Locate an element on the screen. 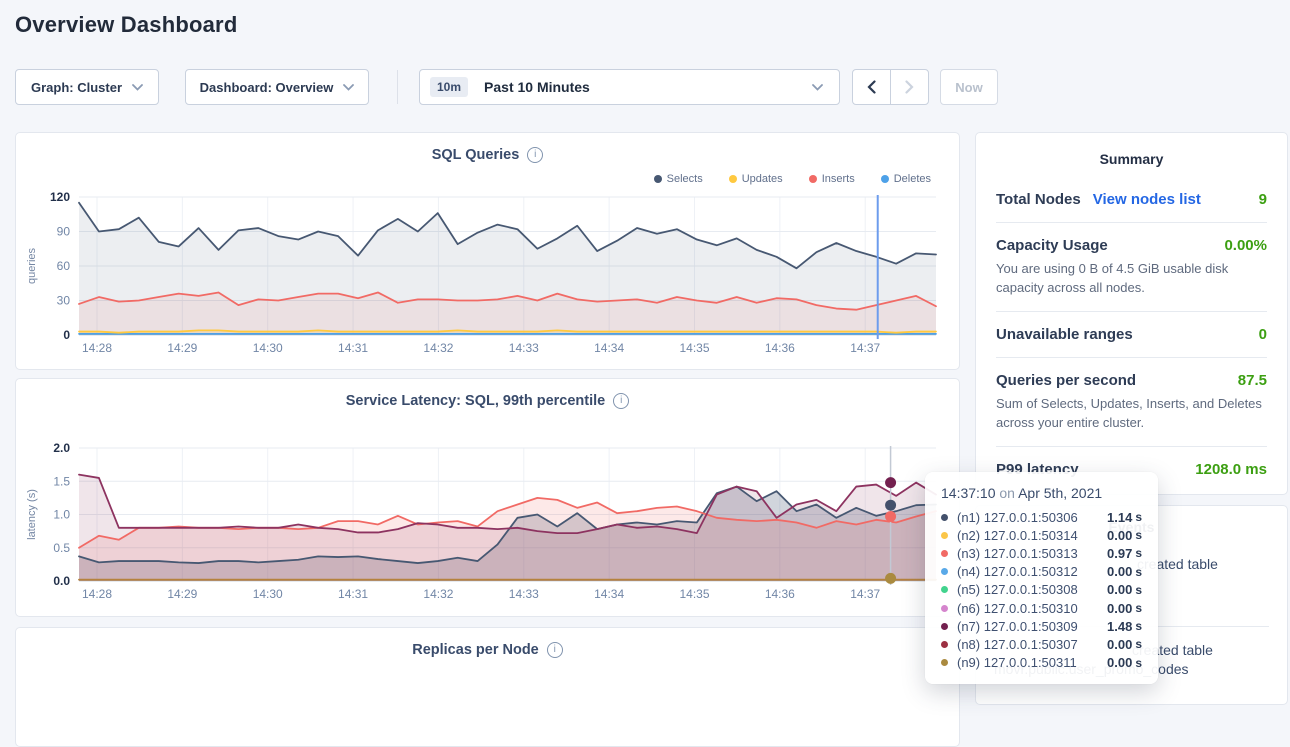  graph-dropdown: Graph: Cluster is located at coordinates (87, 87).